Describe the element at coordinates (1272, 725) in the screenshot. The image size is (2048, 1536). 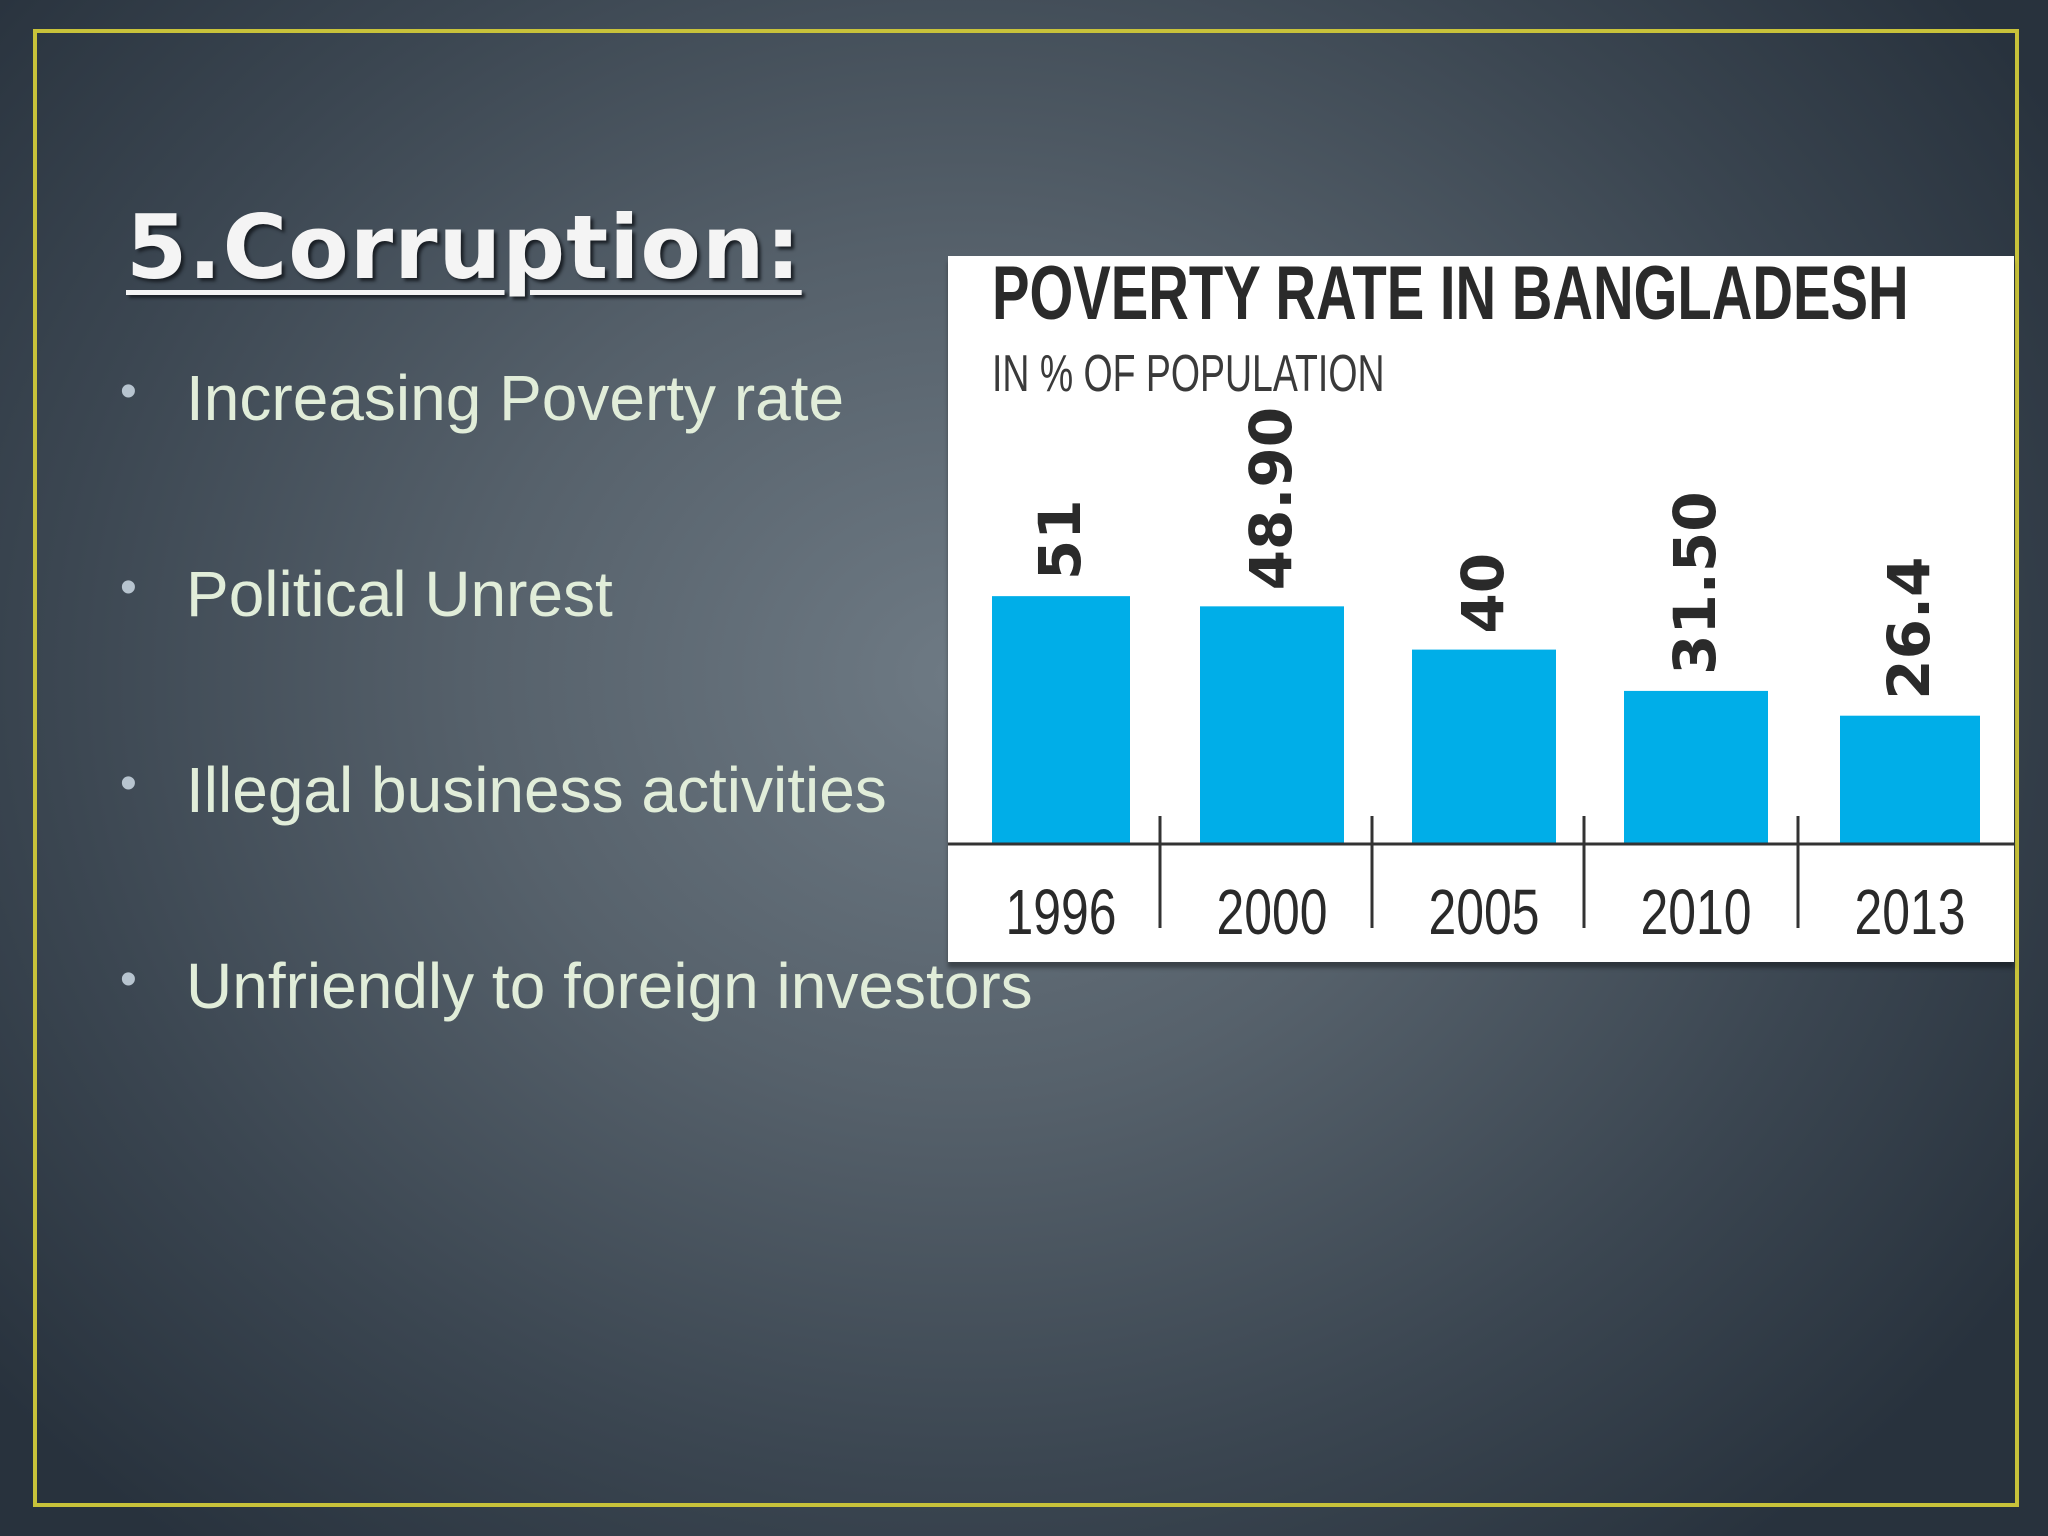
I see `bar-2000` at that location.